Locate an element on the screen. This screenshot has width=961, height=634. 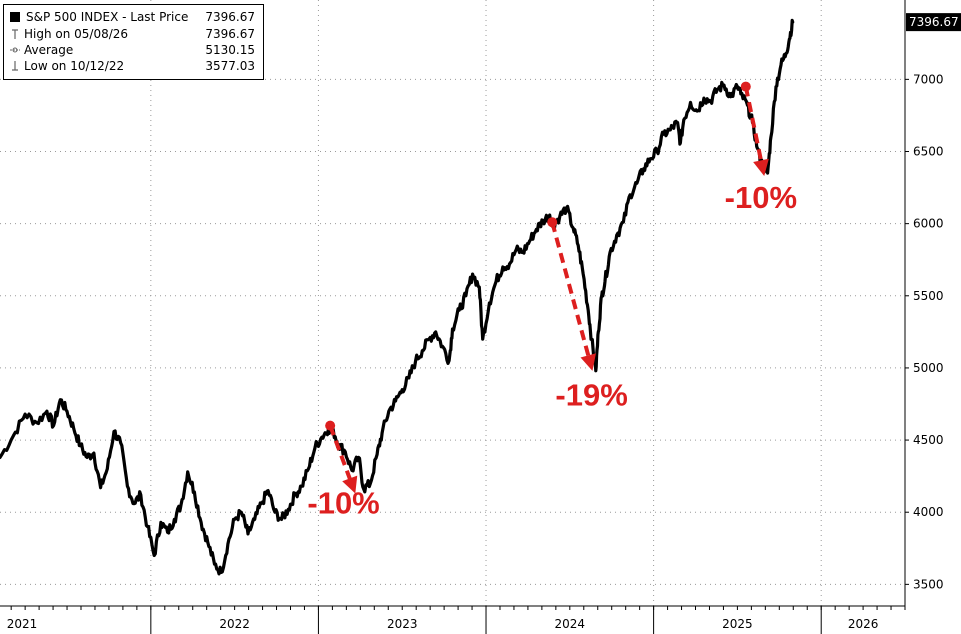
y-tick-label: 3500 is located at coordinates (928, 584).